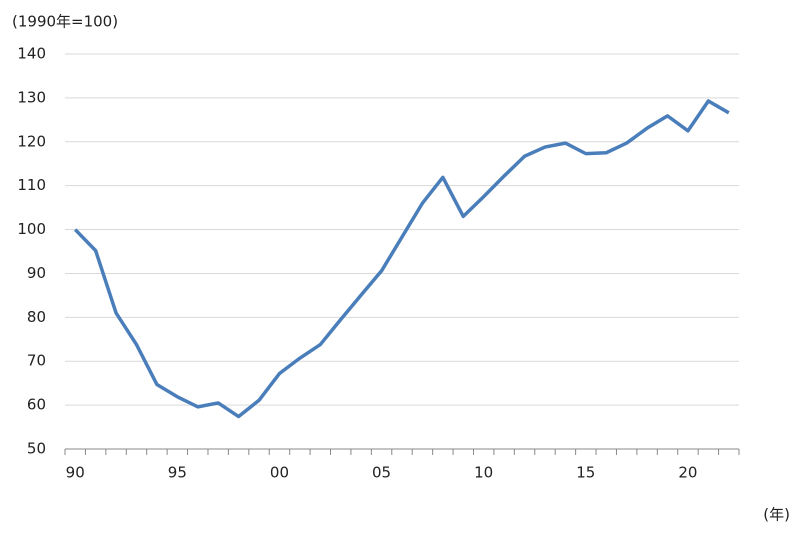 This screenshot has height=536, width=798. I want to click on x-tick-label: 00, so click(279, 473).